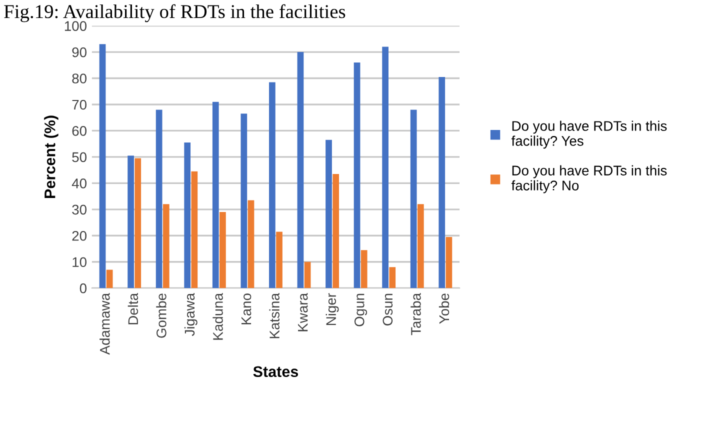 This screenshot has width=707, height=430. Describe the element at coordinates (246, 309) in the screenshot. I see `x-tick-label: Kano` at that location.